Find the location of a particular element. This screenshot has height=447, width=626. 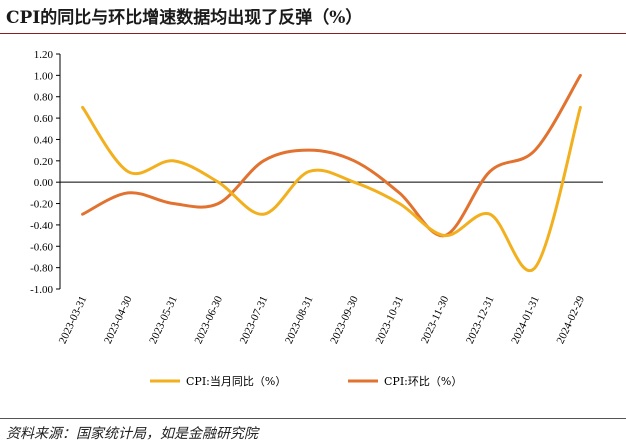

x-tick-label: 2023-12-31 is located at coordinates (480, 320).